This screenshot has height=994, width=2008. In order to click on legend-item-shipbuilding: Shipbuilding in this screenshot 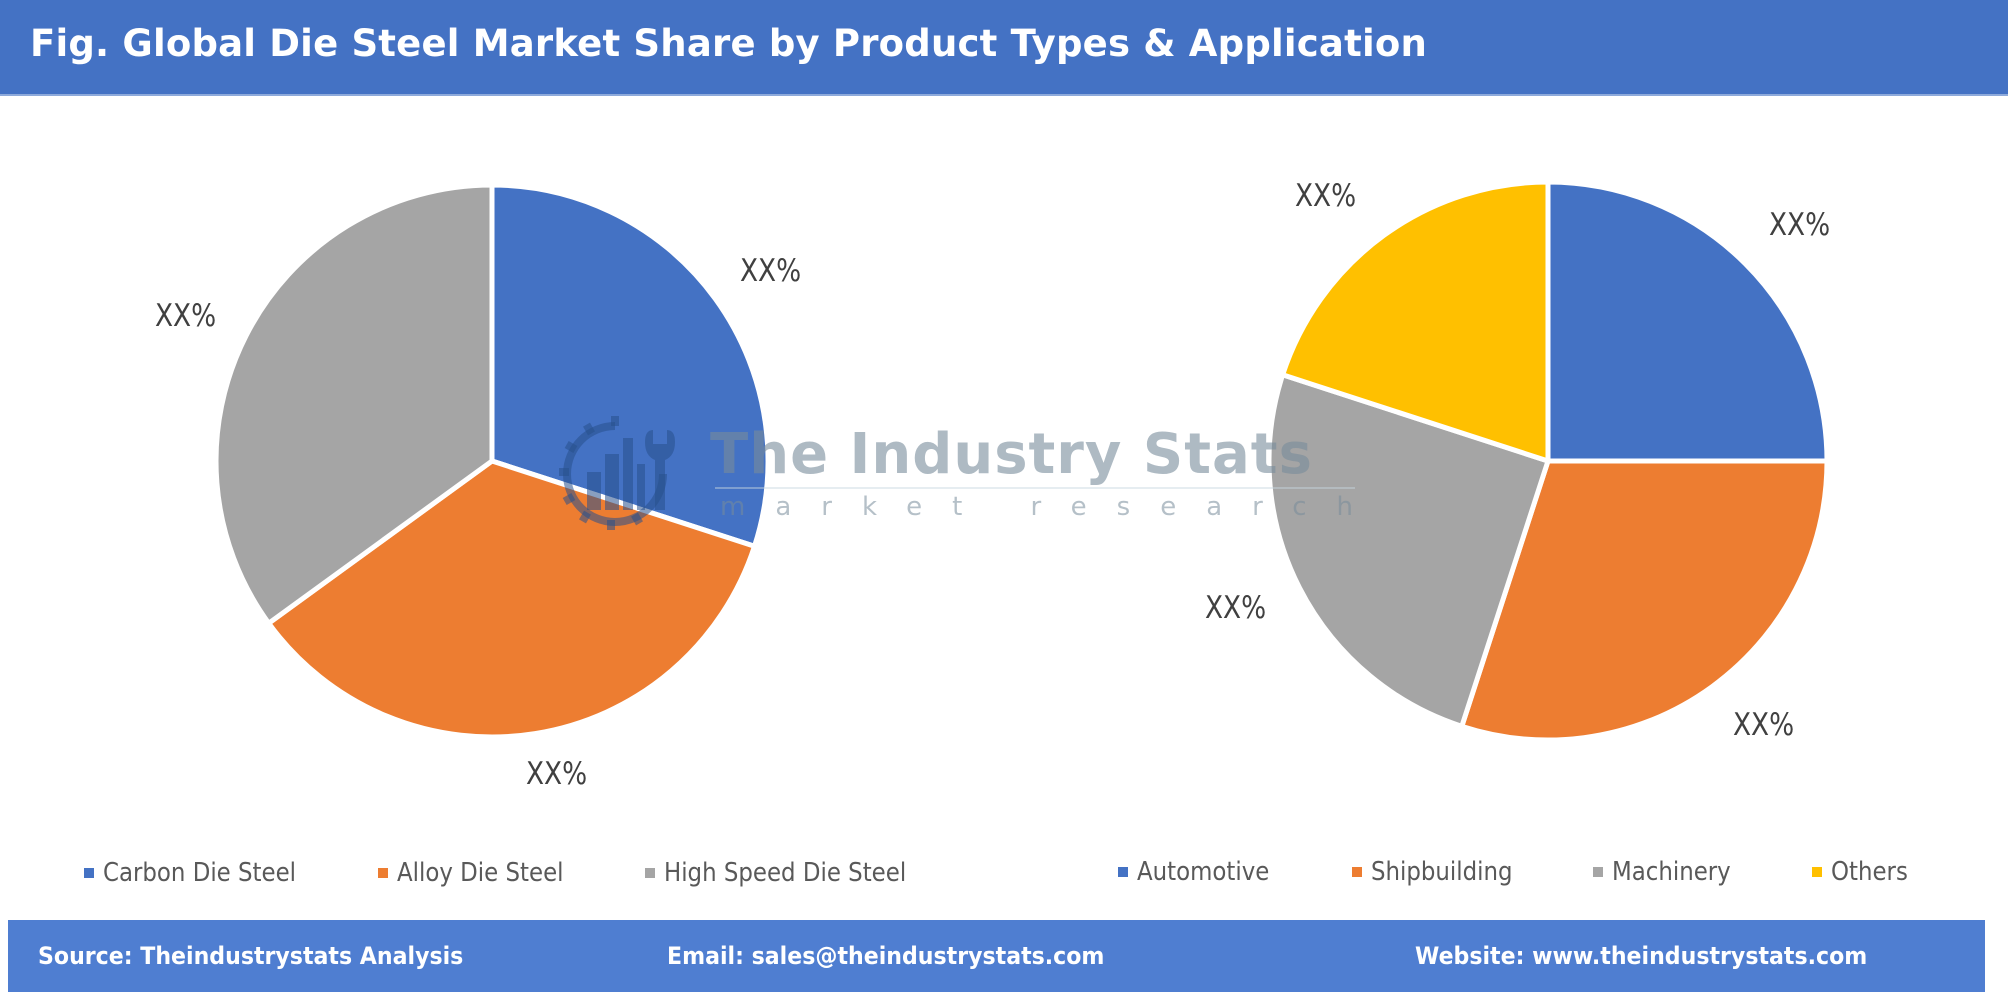, I will do `click(1442, 872)`.